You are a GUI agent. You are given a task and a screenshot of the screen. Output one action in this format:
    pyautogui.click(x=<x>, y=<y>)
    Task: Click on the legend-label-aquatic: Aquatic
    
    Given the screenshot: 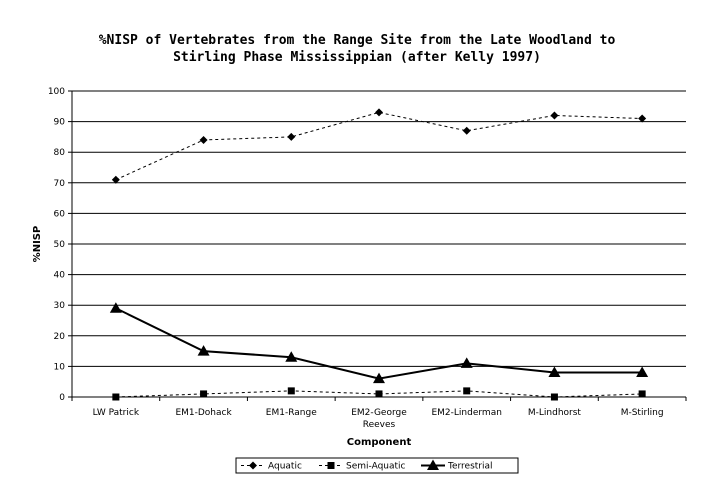 What is the action you would take?
    pyautogui.click(x=285, y=467)
    